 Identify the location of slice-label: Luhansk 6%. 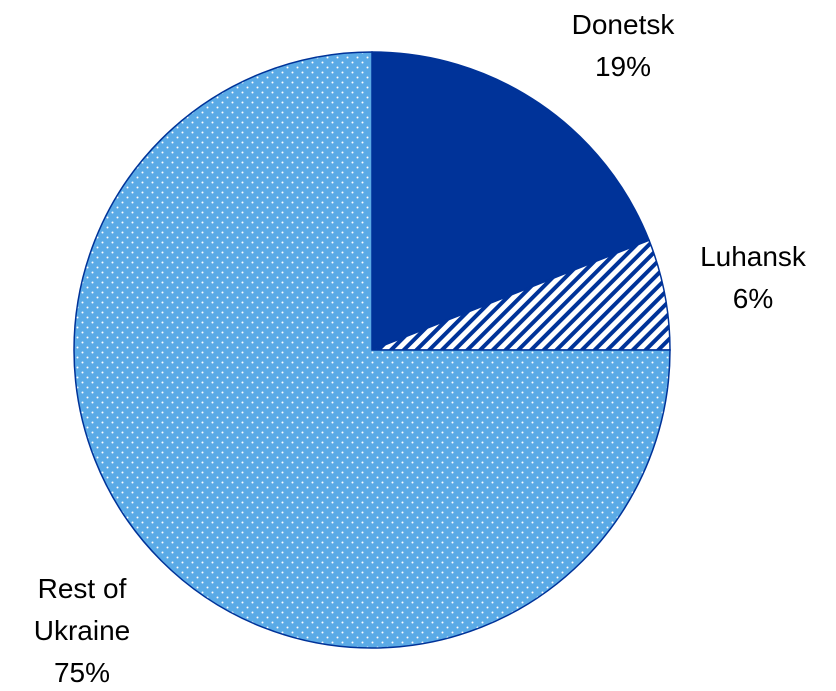
(753, 278).